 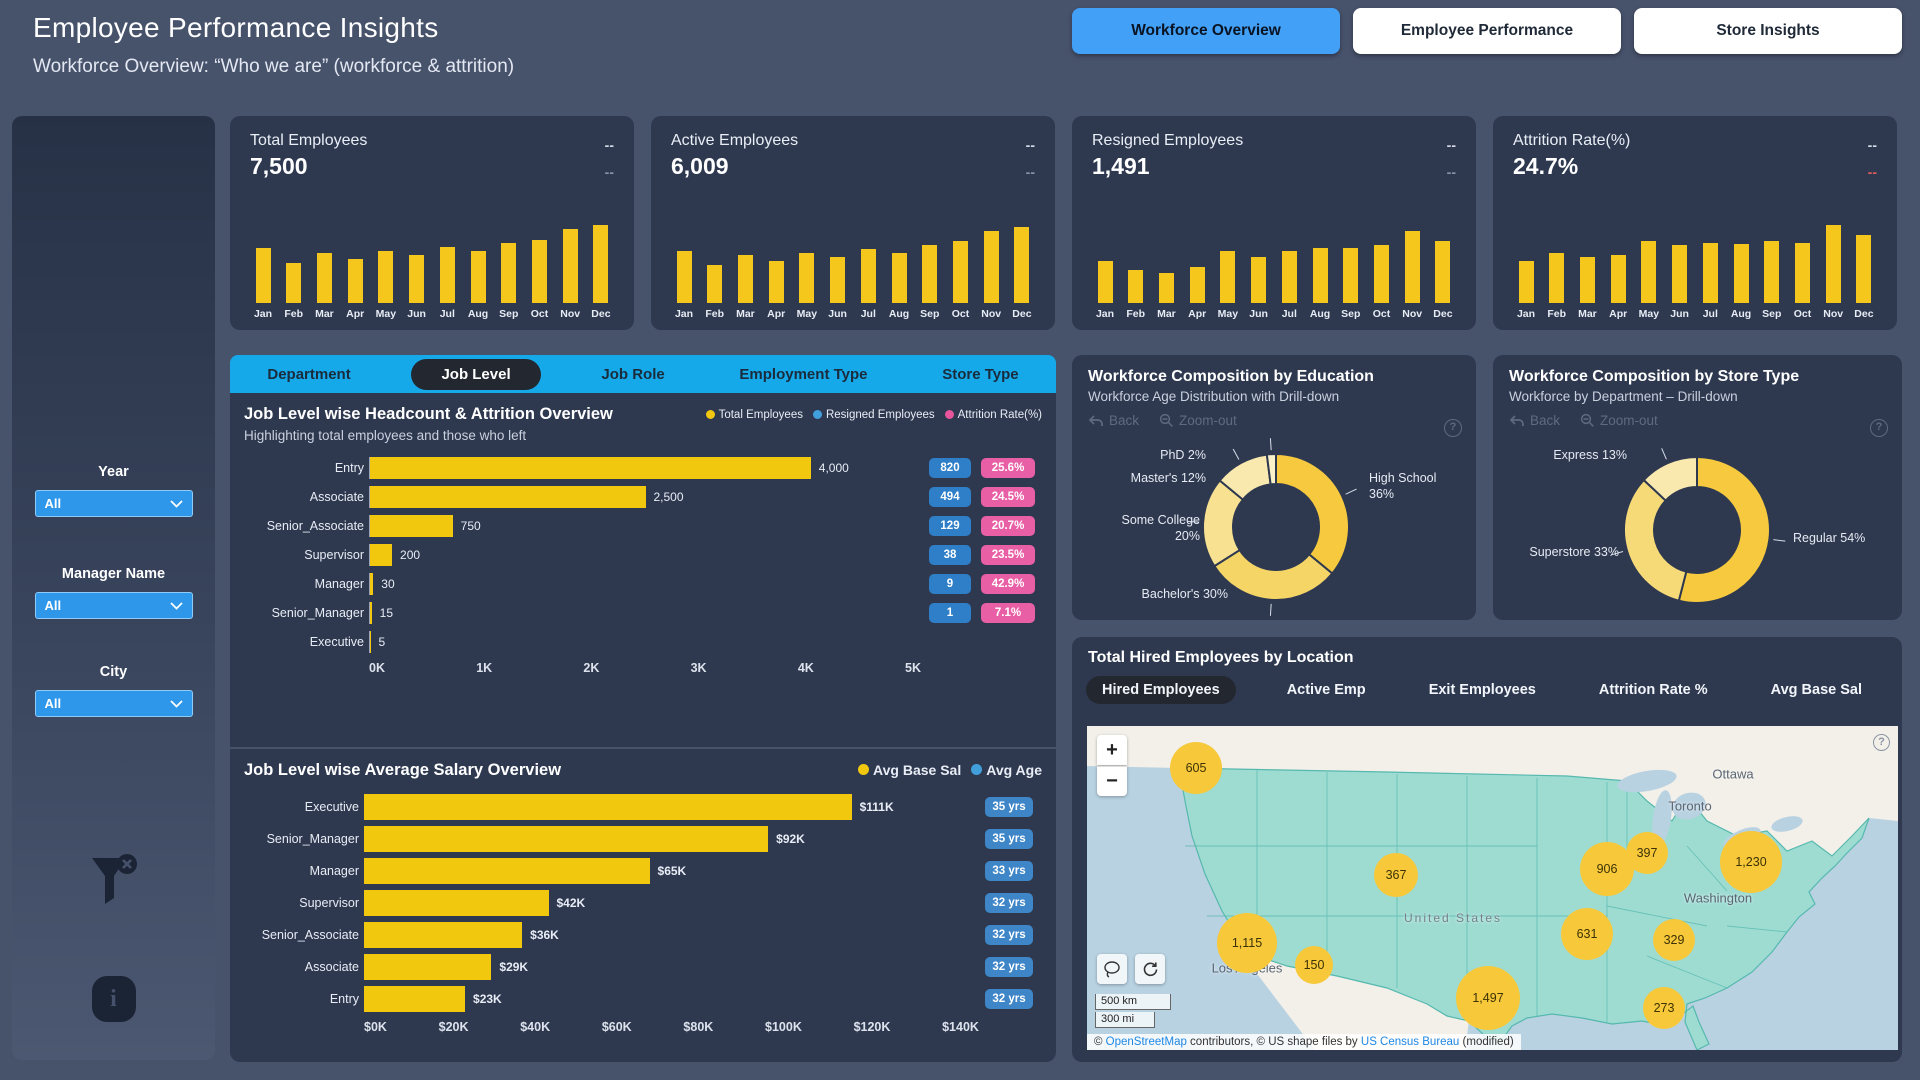 What do you see at coordinates (1653, 690) in the screenshot?
I see `map-tab-attrition-rate: Attrition Rate %` at bounding box center [1653, 690].